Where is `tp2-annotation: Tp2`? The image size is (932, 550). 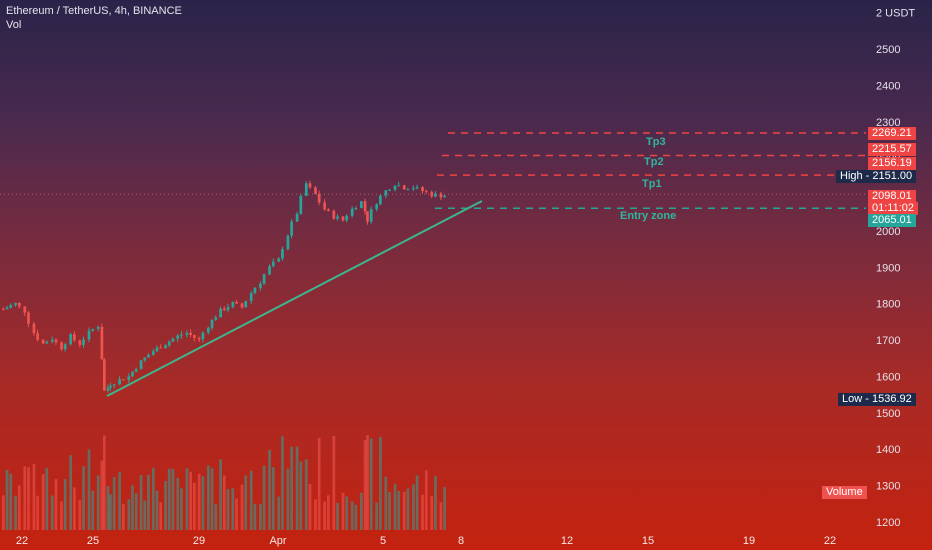 tp2-annotation: Tp2 is located at coordinates (654, 162).